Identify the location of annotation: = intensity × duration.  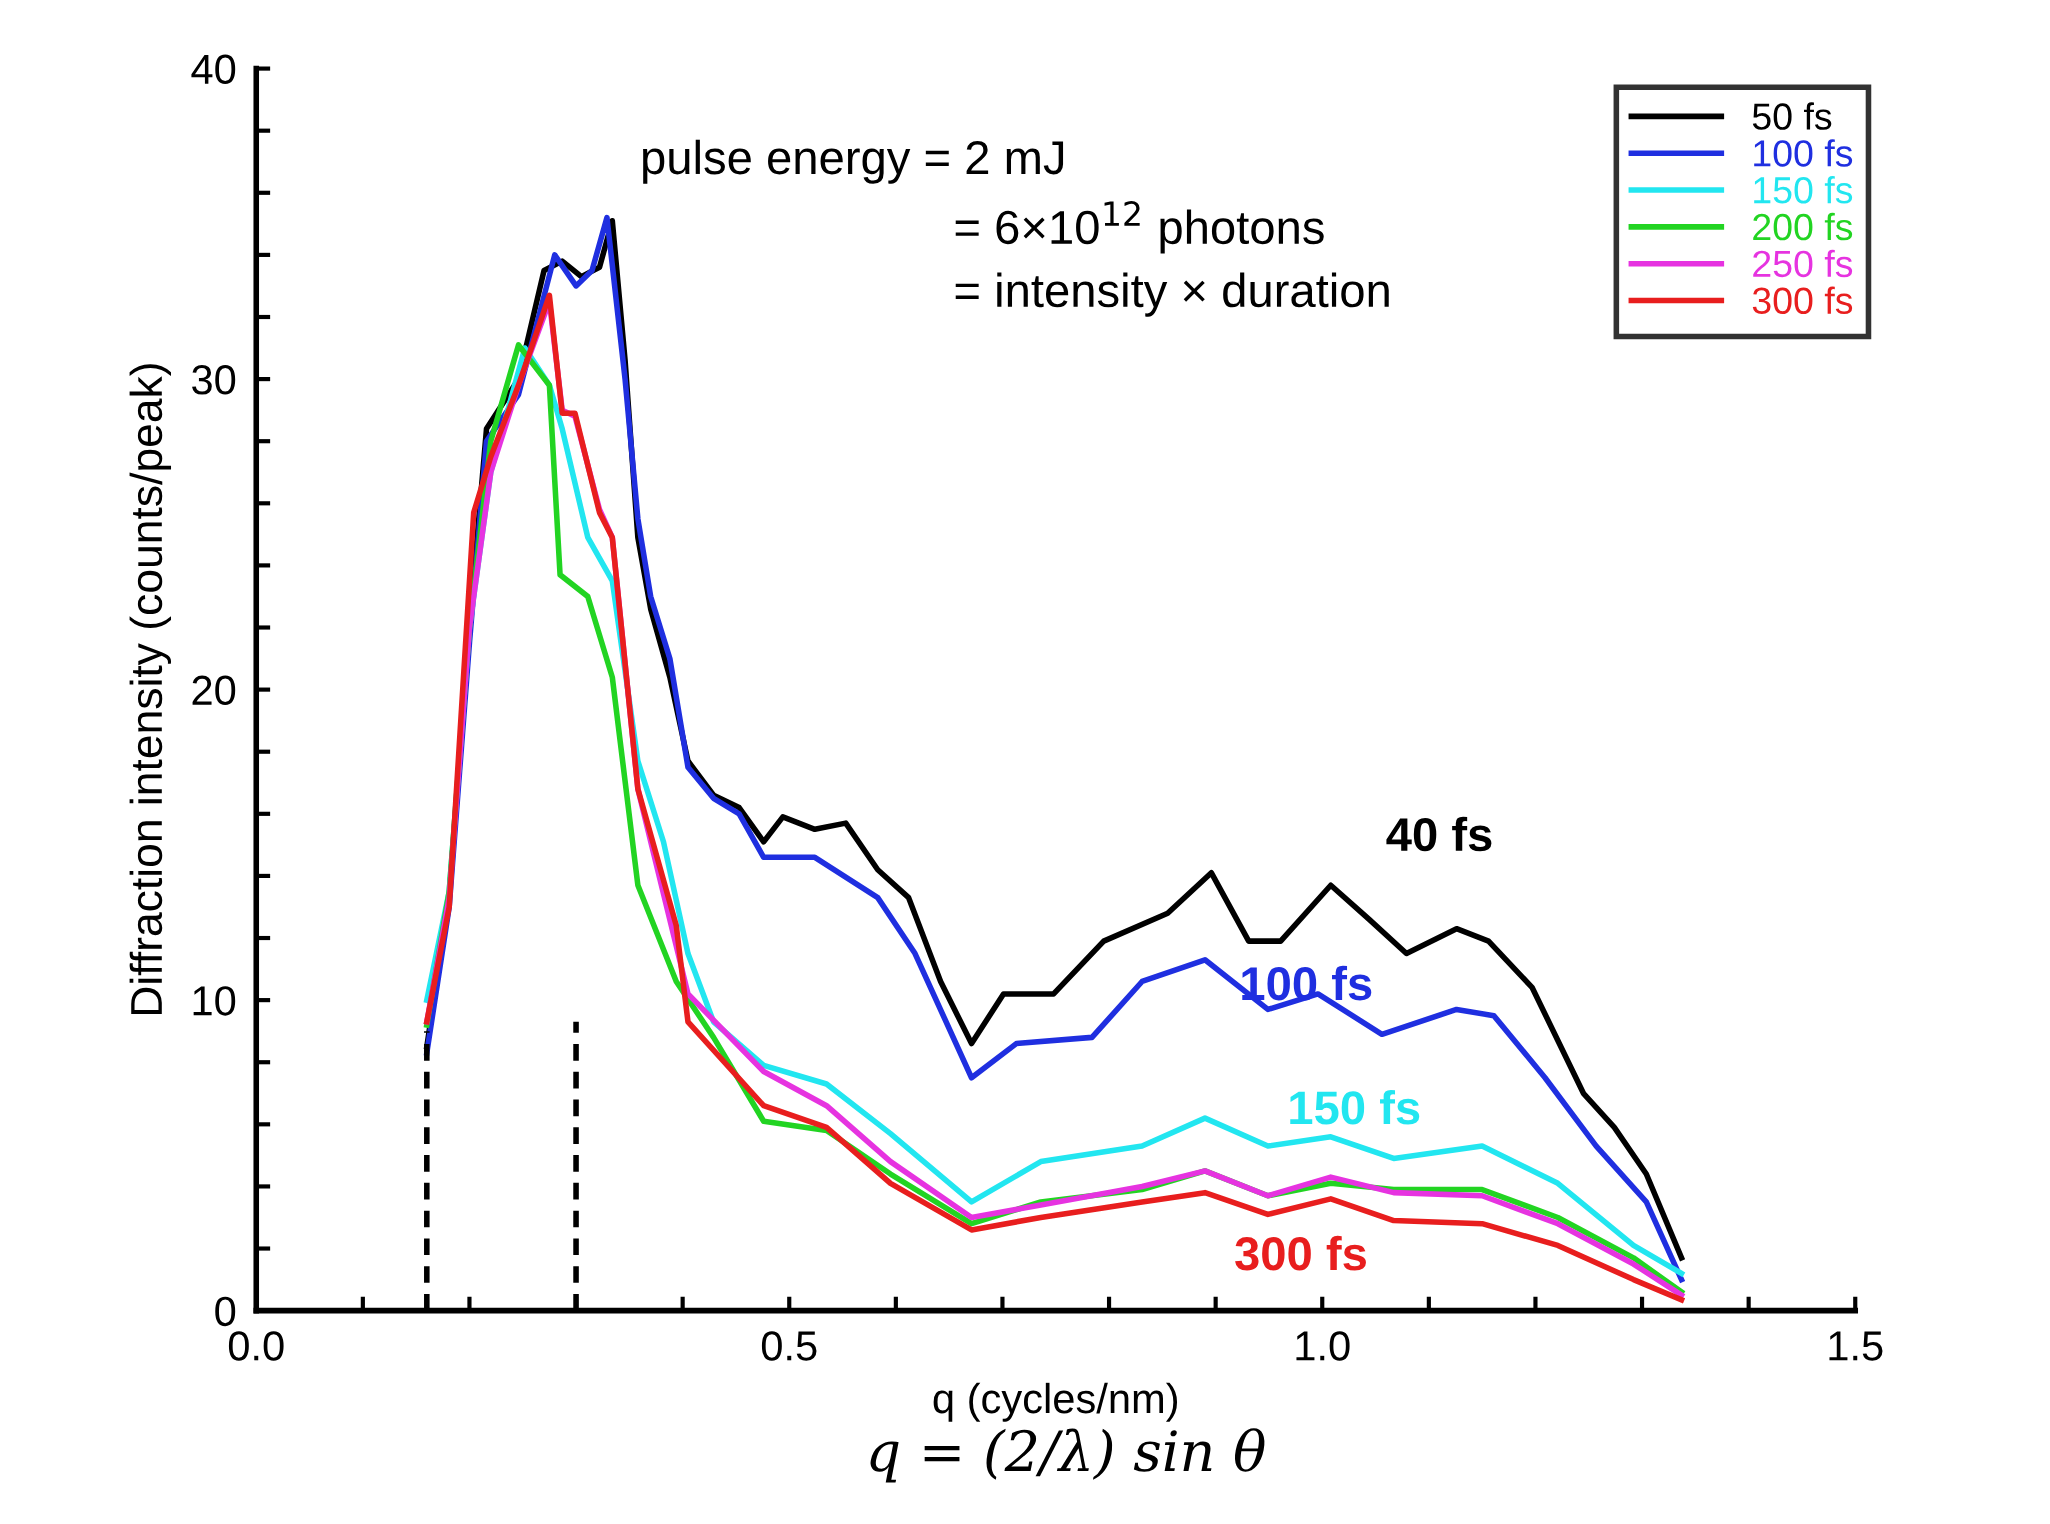
(1172, 294).